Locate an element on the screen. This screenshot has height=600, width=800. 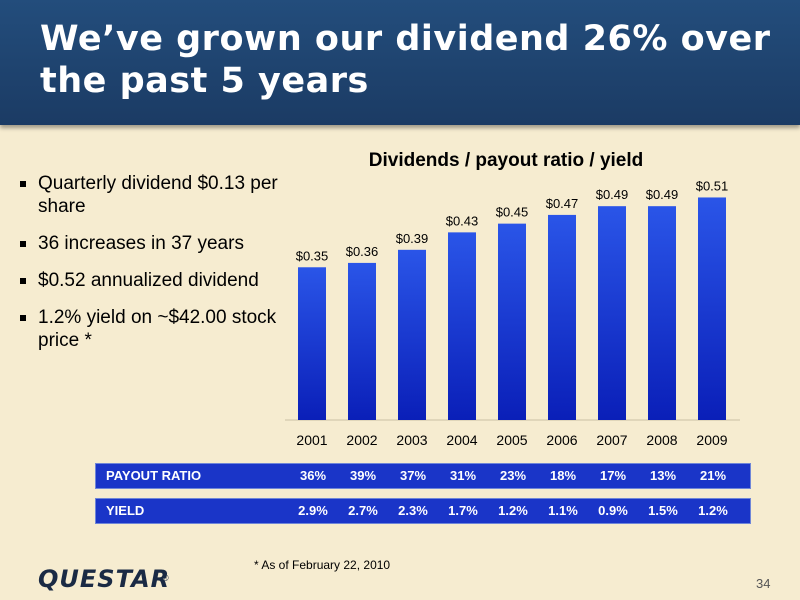
bar-2003 is located at coordinates (412, 334).